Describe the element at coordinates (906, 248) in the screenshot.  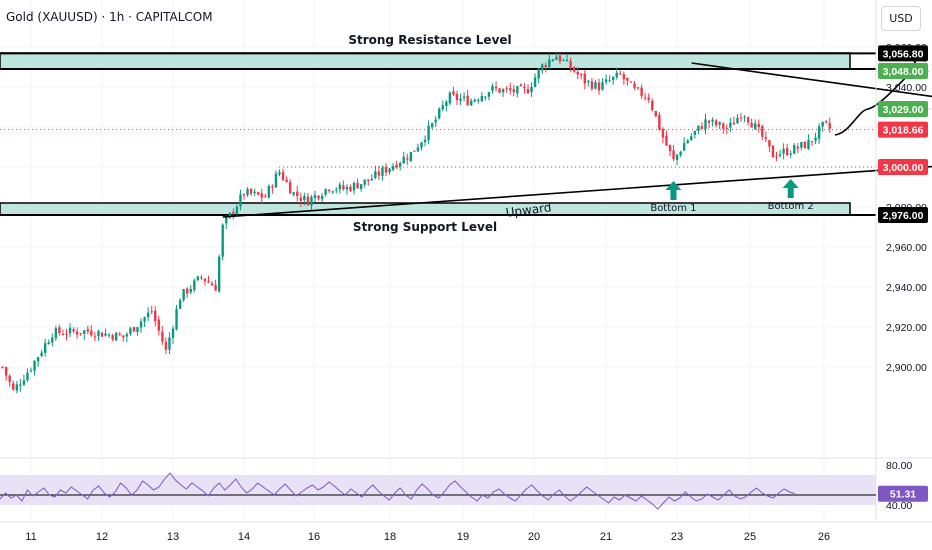
I see `price-tick-label: 2,960.00` at that location.